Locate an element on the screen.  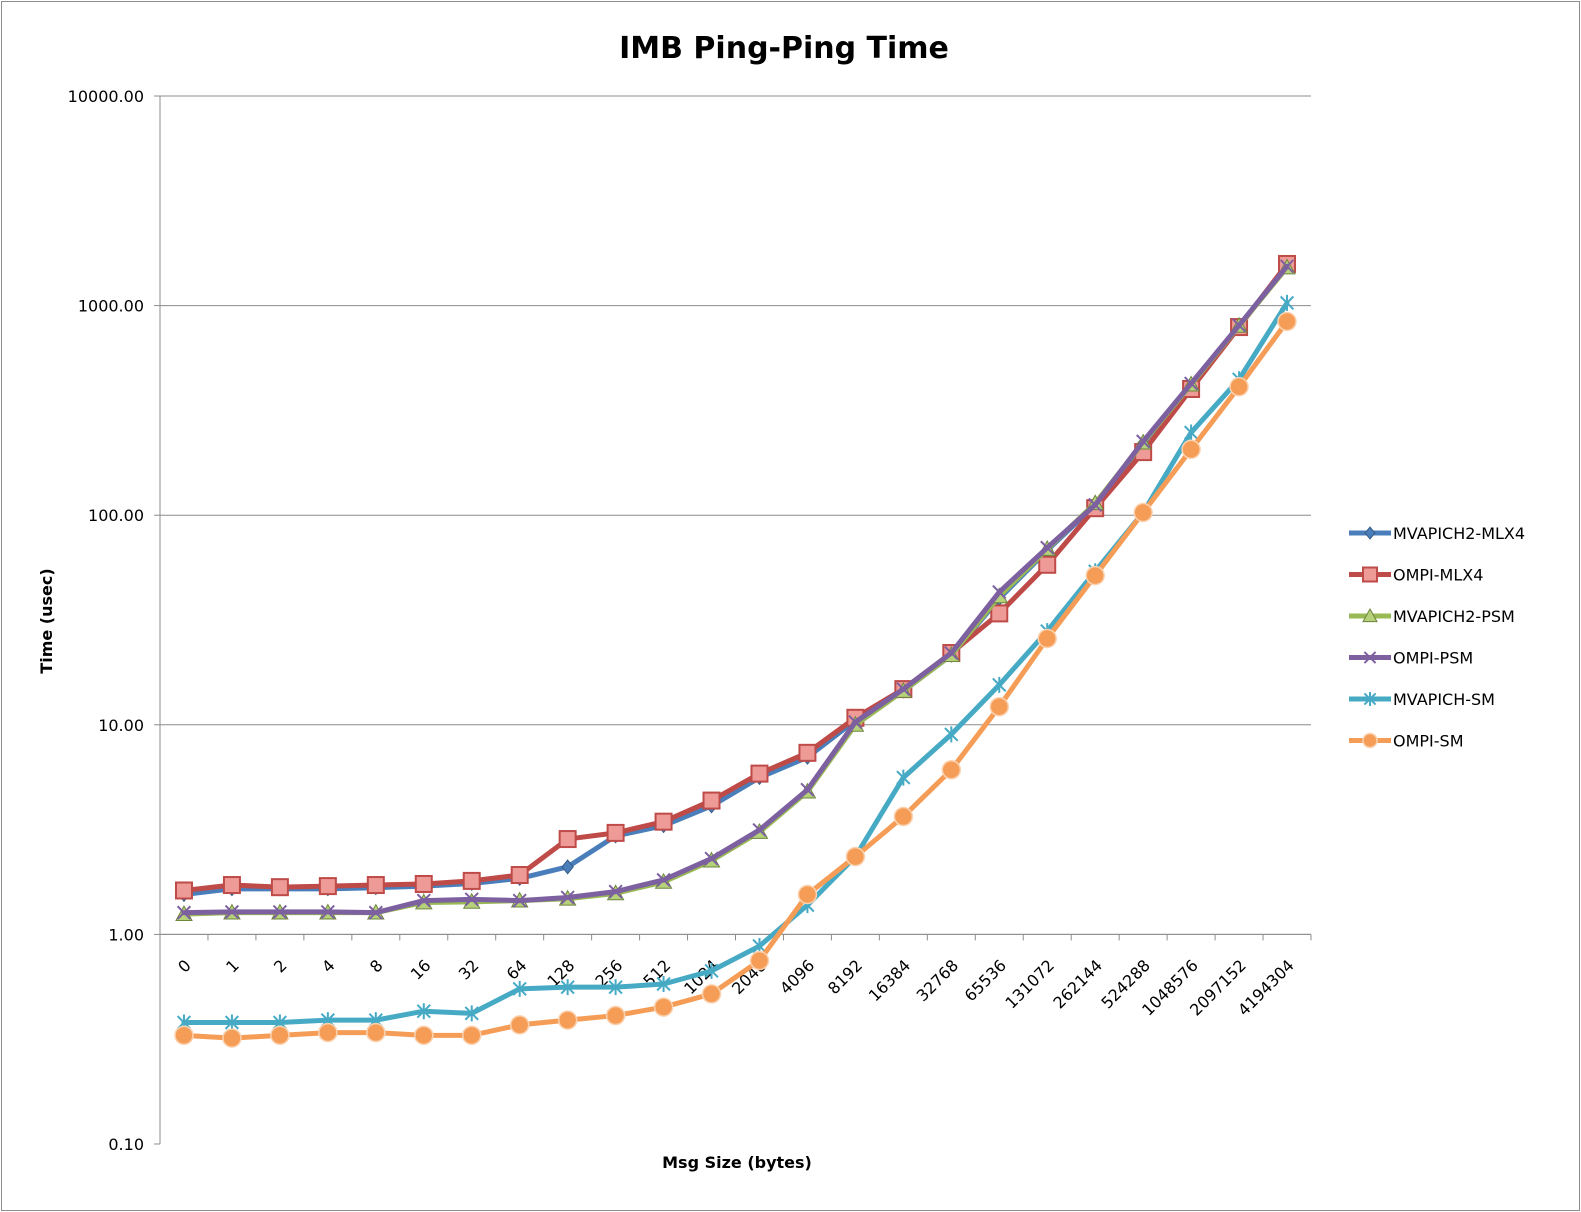
y-tick-label: 100.00 is located at coordinates (116, 515).